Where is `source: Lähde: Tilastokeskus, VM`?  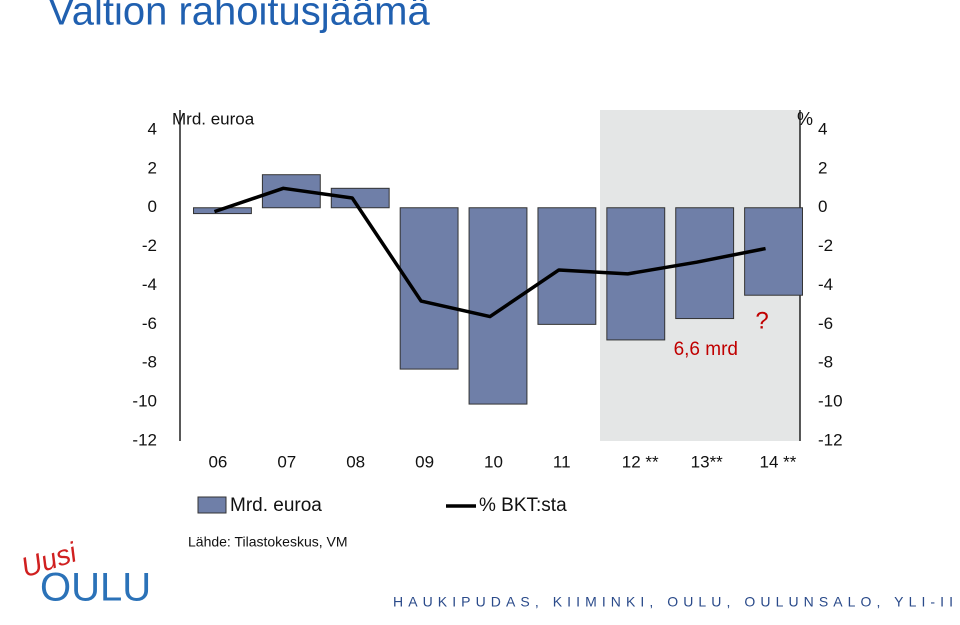 source: Lähde: Tilastokeskus, VM is located at coordinates (268, 542).